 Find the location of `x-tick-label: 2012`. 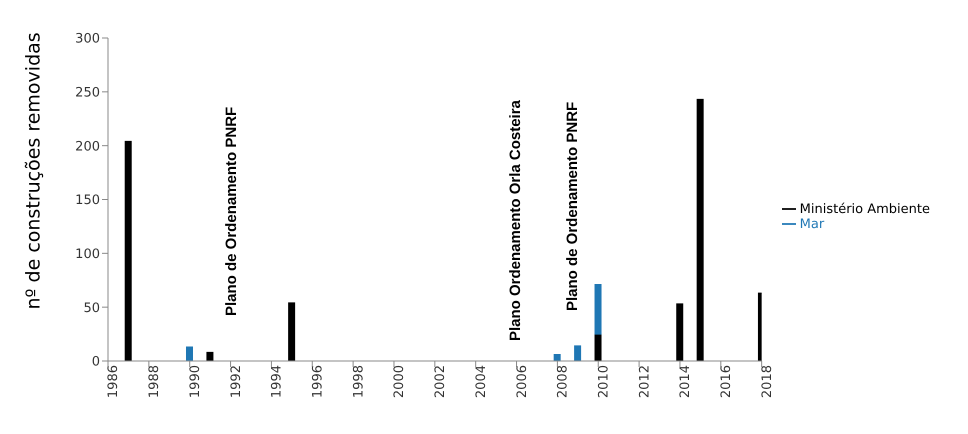

x-tick-label: 2012 is located at coordinates (644, 381).